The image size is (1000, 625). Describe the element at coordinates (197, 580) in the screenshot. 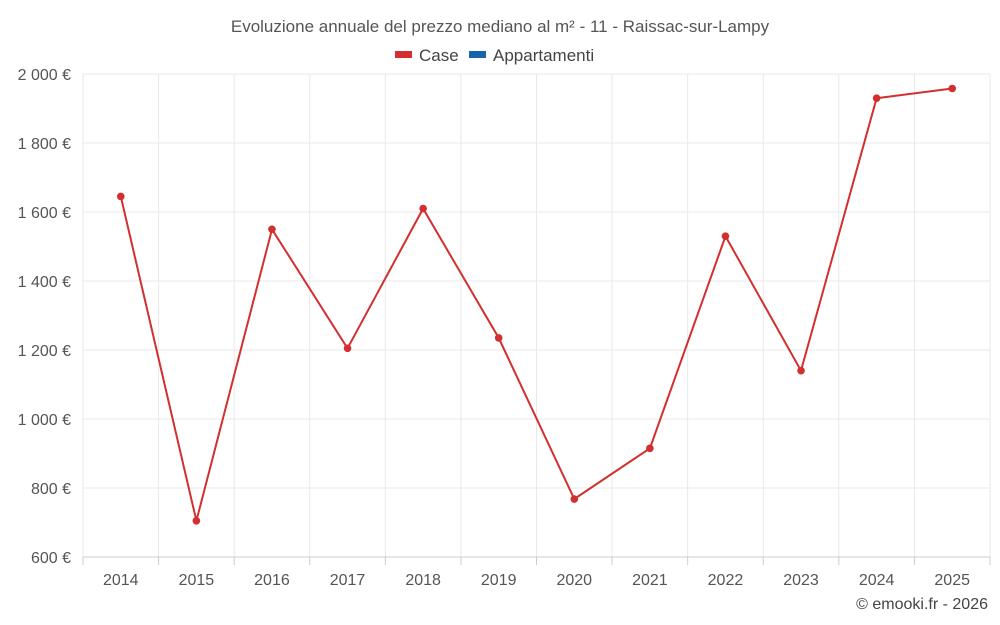

I see `x-tick-label: 2015` at that location.